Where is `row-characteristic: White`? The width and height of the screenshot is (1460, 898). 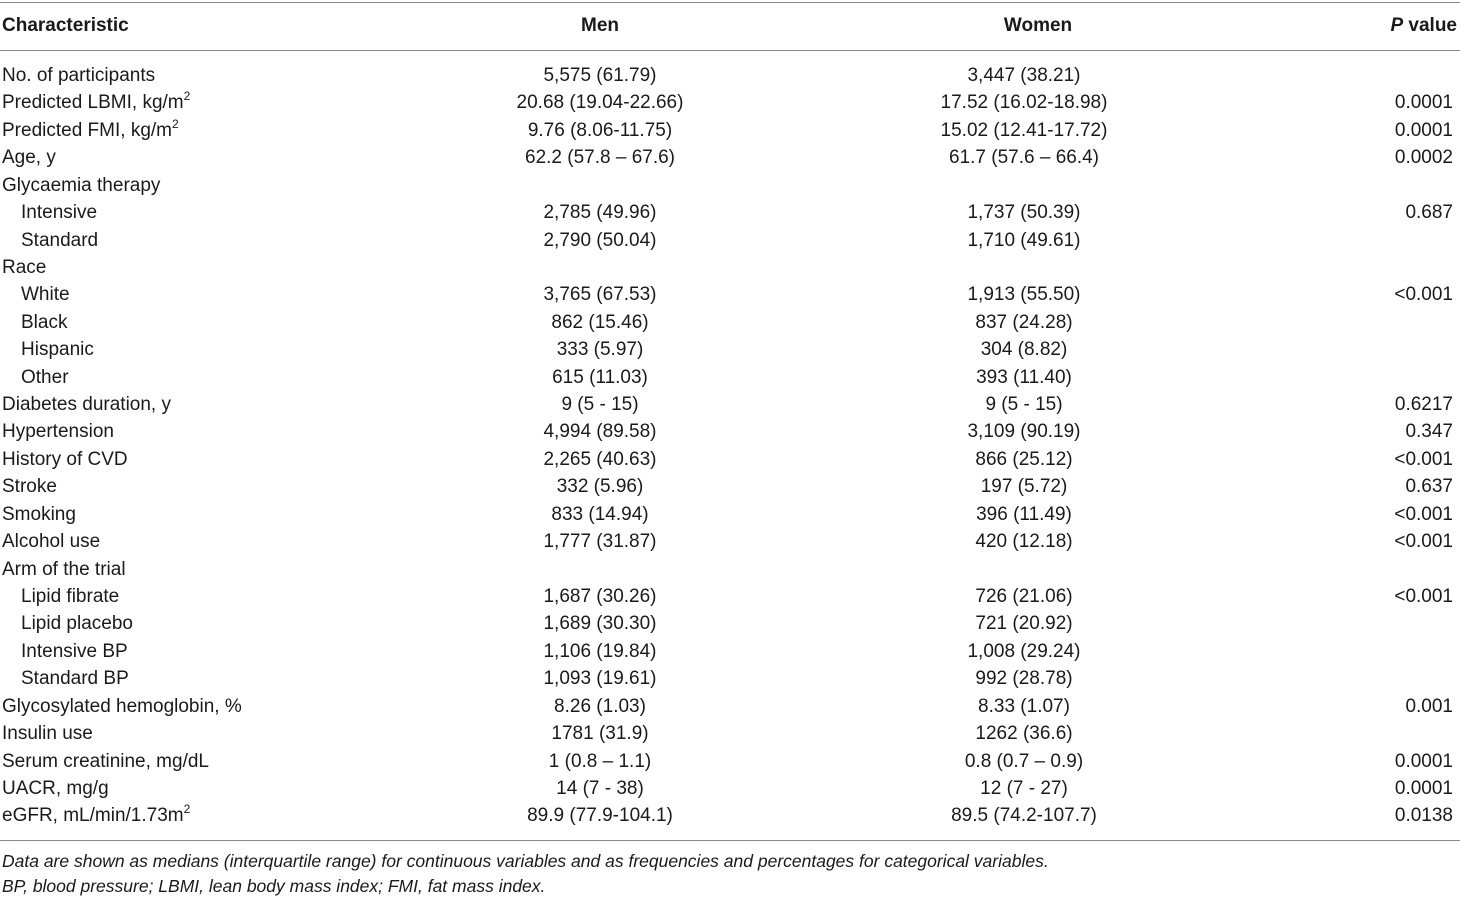 row-characteristic: White is located at coordinates (45, 294).